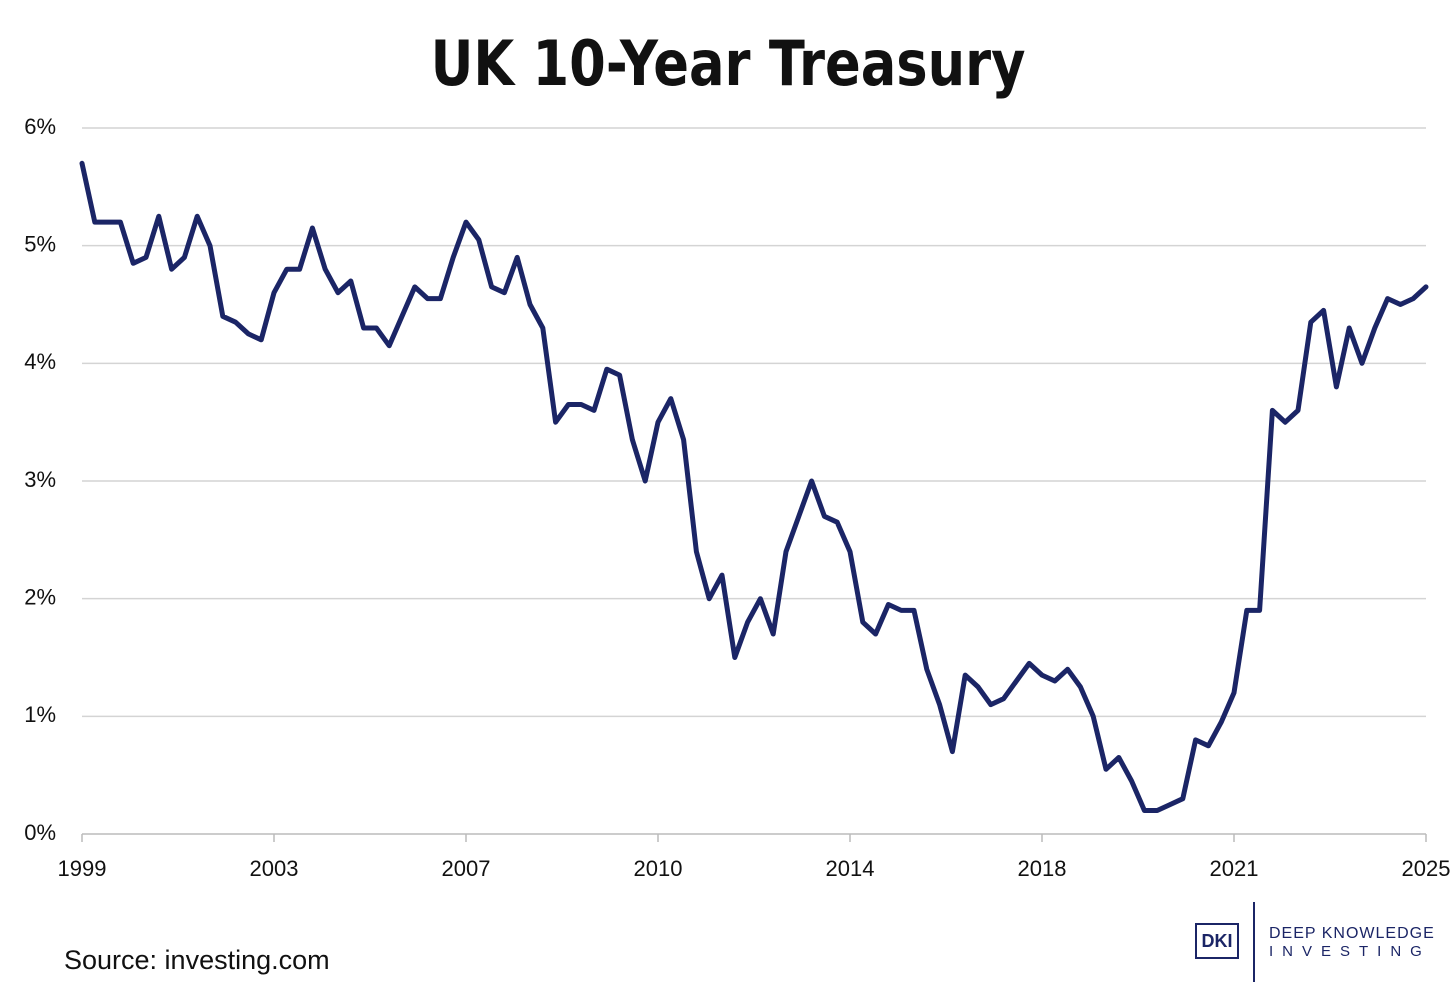 This screenshot has height=988, width=1456. I want to click on x-tick-label: 2014, so click(850, 868).